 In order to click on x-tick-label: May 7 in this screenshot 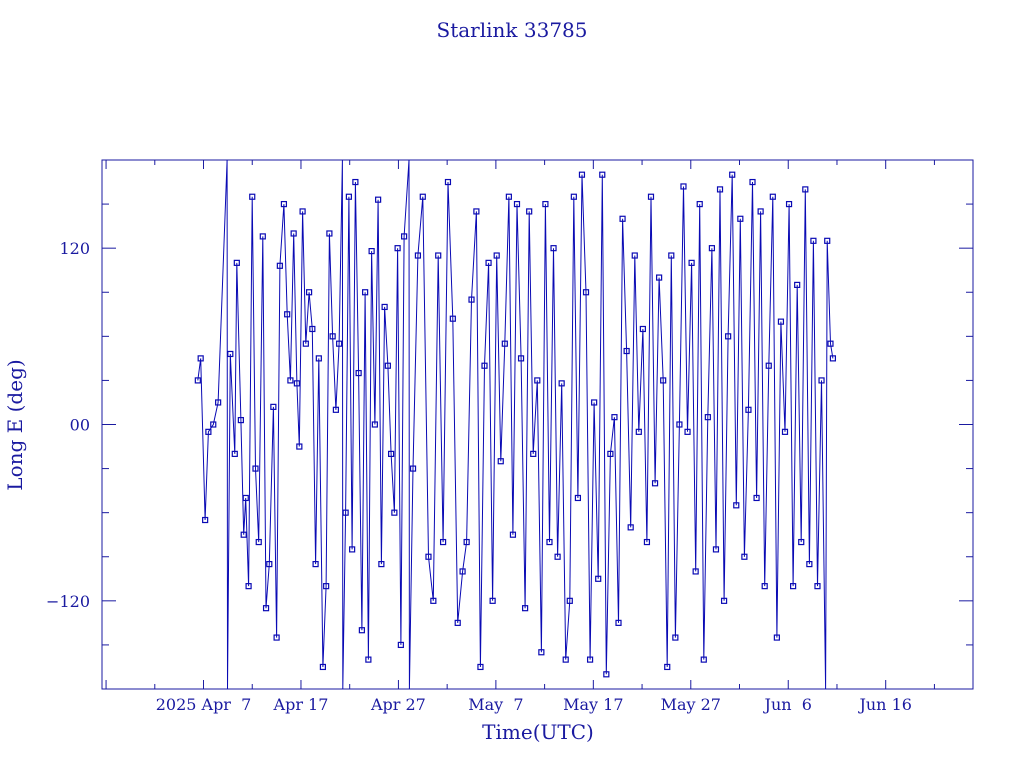, I will do `click(495, 704)`.